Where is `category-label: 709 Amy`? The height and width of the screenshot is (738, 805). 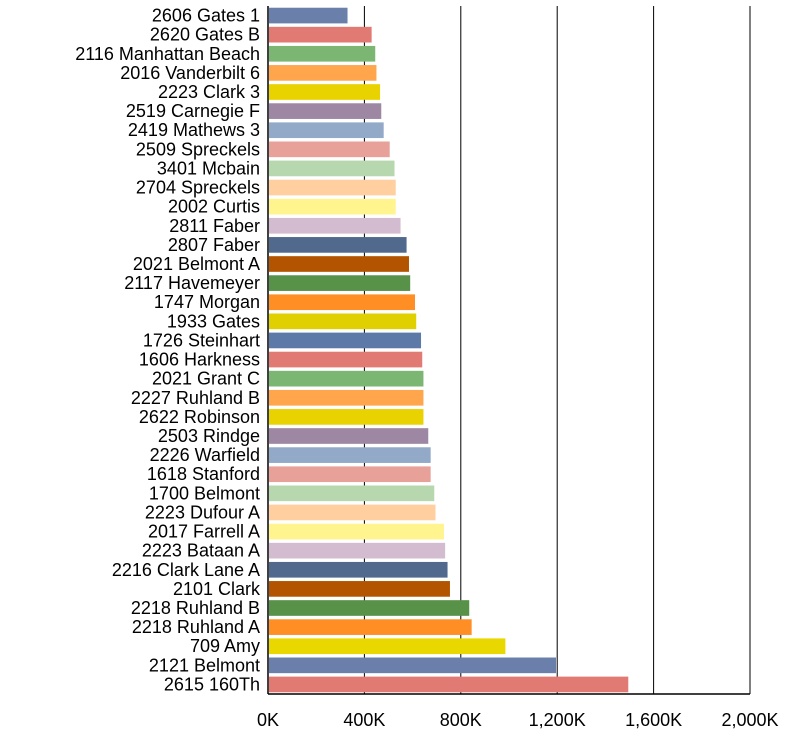 category-label: 709 Amy is located at coordinates (225, 646).